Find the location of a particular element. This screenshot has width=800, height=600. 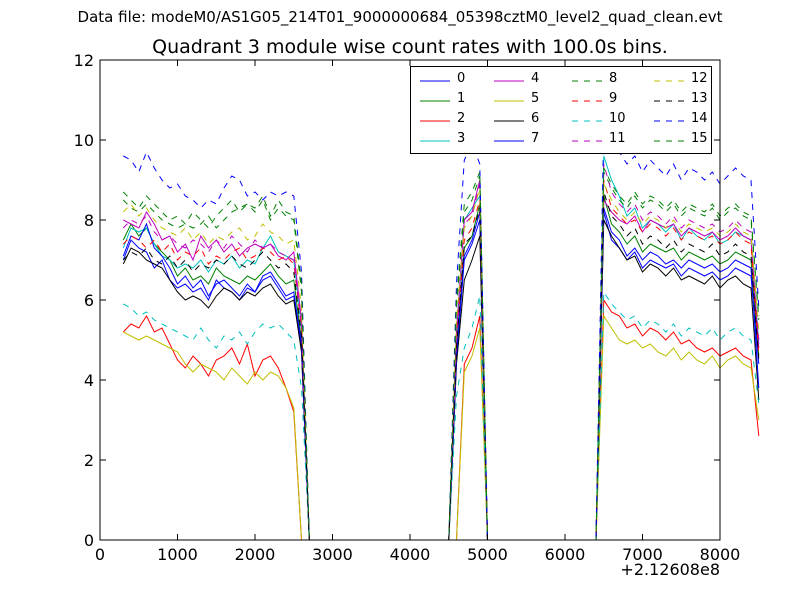

x-tick-label: 5000 is located at coordinates (487, 554).